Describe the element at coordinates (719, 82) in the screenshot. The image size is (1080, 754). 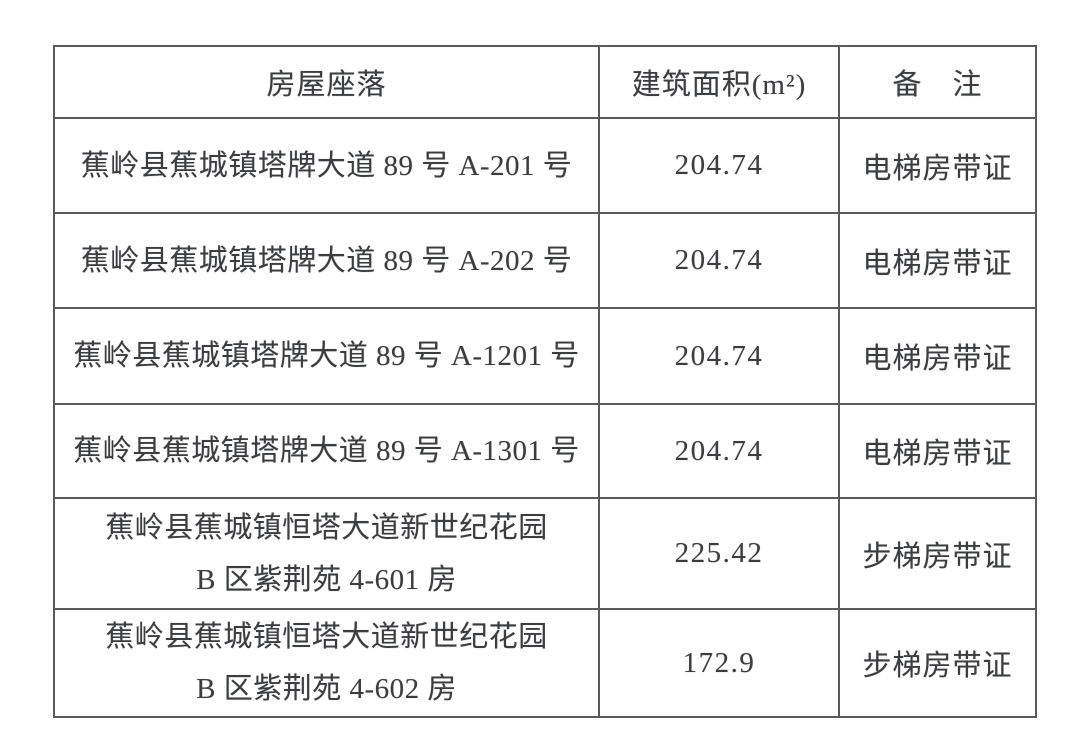
I see `header-area: 建筑面积(m²)` at that location.